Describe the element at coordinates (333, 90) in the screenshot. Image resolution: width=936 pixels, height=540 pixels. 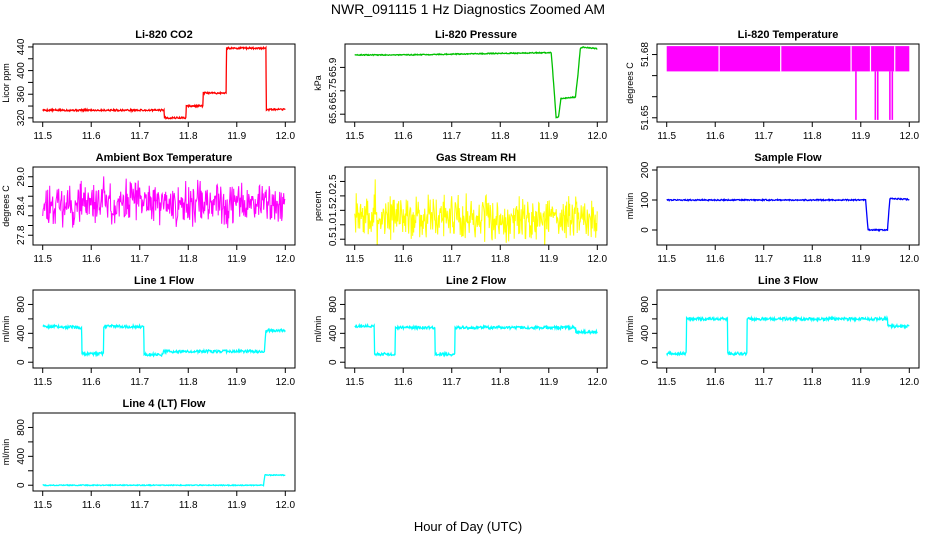
I see `ytick-label-pressure: 65.75` at that location.